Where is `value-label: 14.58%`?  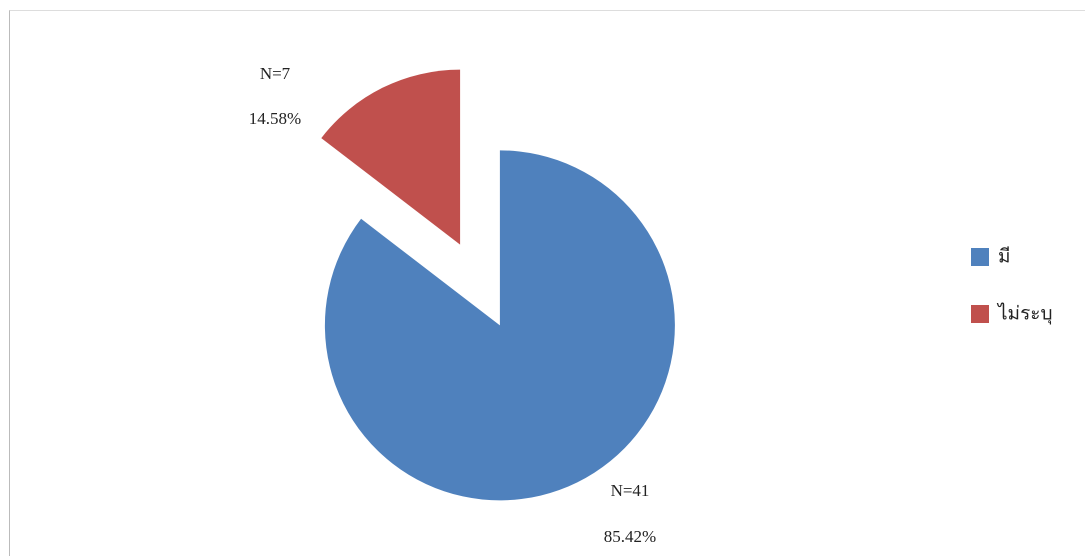 value-label: 14.58% is located at coordinates (275, 118).